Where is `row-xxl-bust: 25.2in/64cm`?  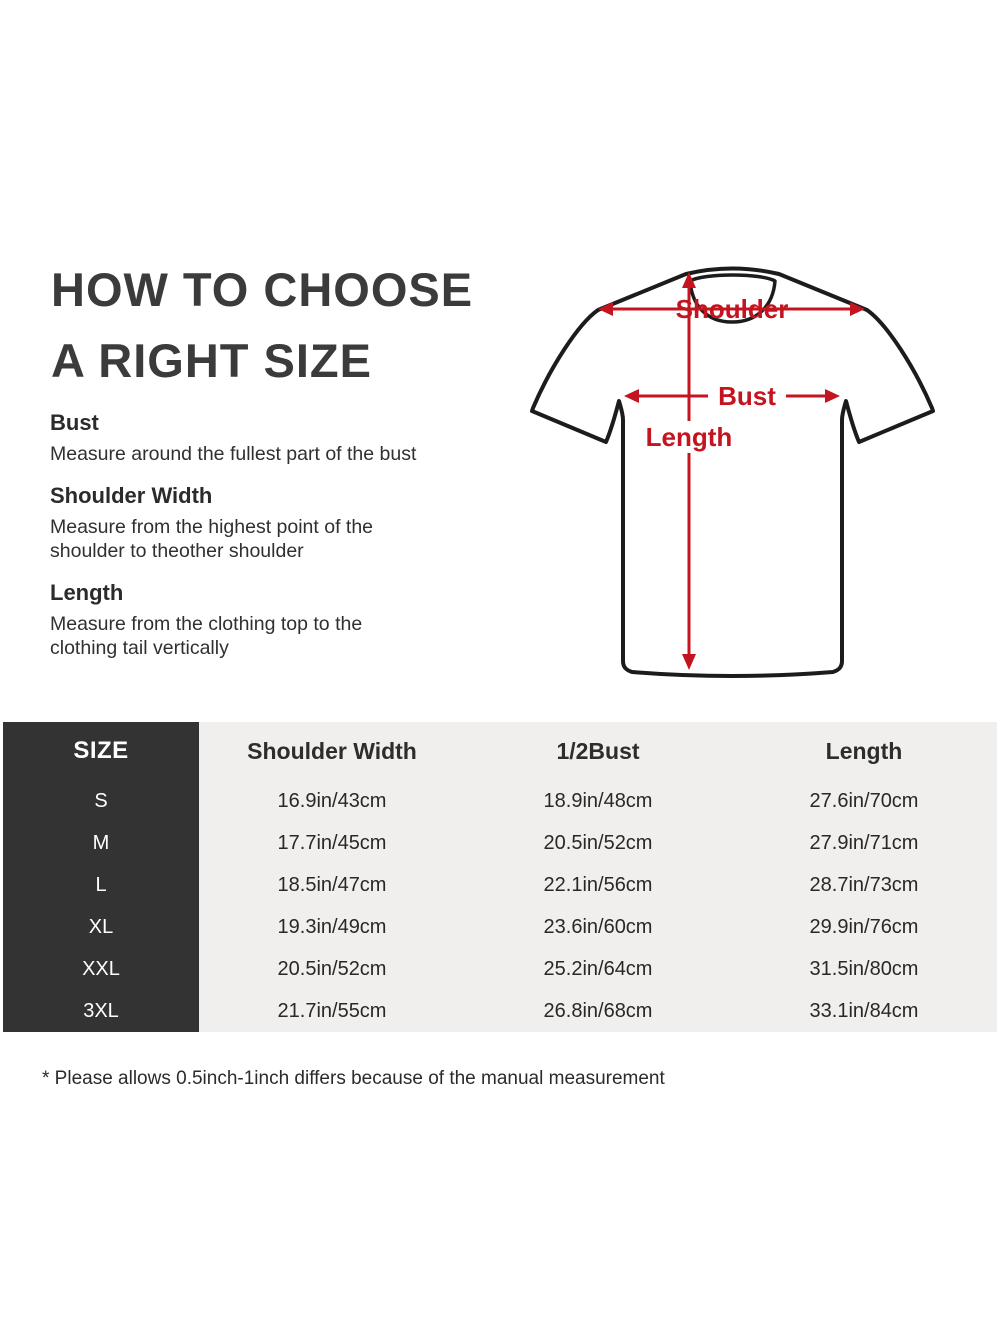 row-xxl-bust: 25.2in/64cm is located at coordinates (598, 968).